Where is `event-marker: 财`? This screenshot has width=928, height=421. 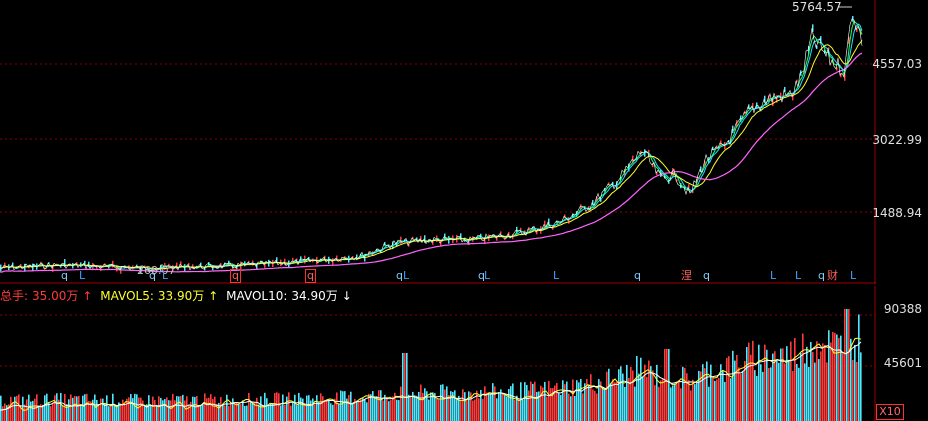 event-marker: 财 is located at coordinates (832, 275).